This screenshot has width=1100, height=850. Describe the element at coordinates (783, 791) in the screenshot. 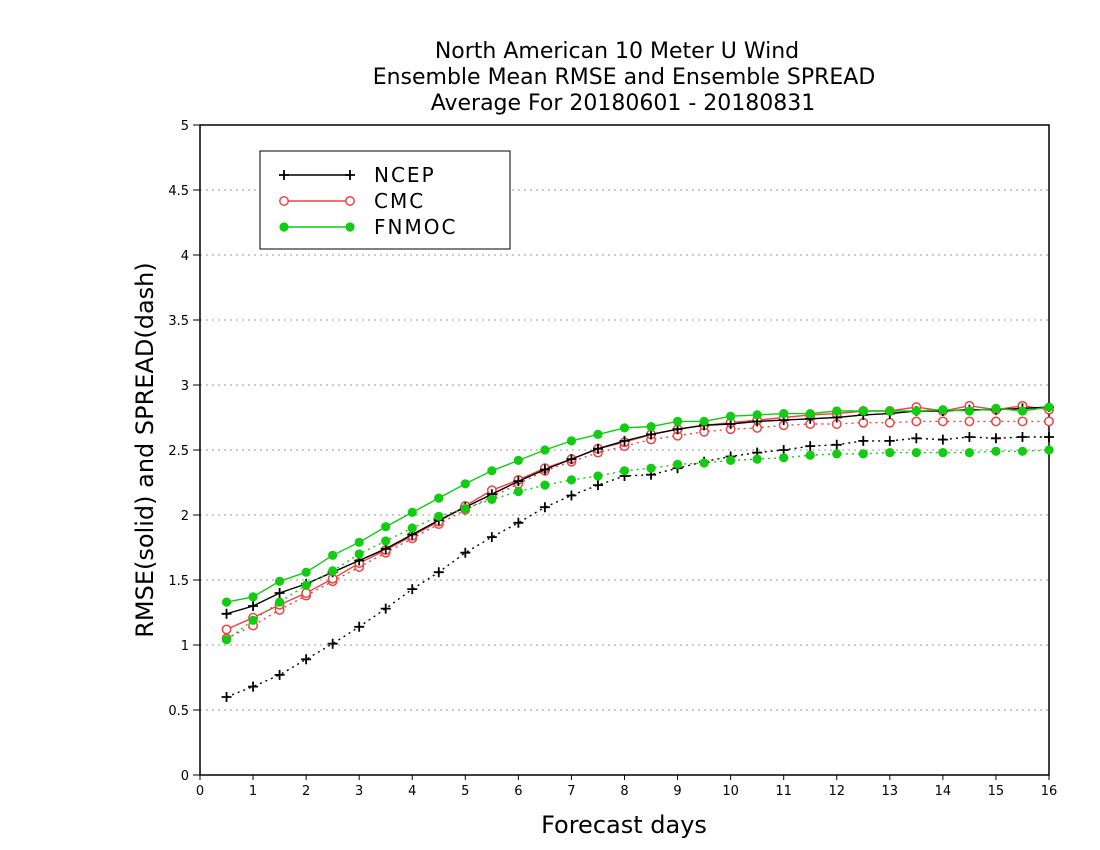

I see `x-tick-label: 11` at that location.